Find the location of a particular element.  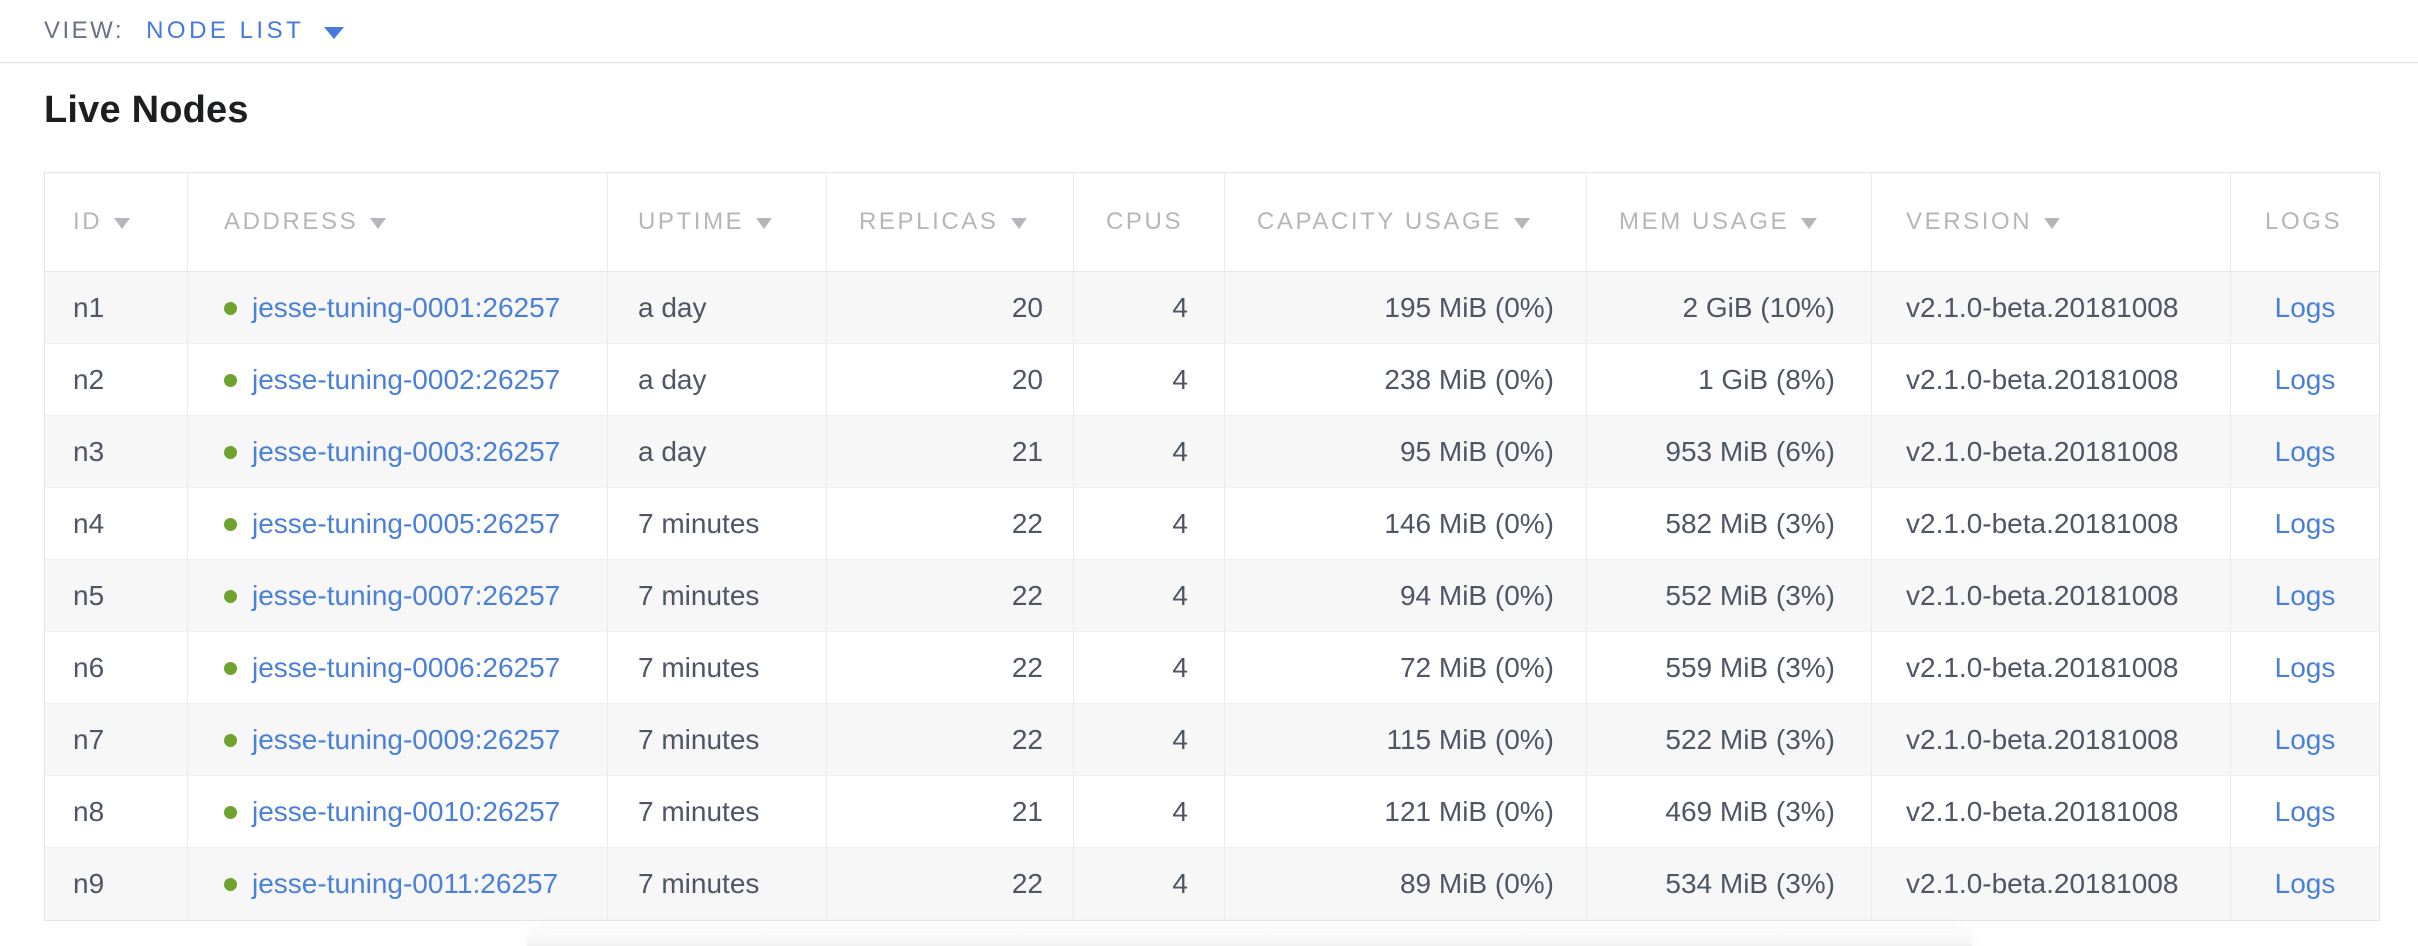

node-address-link: jesse-tuning-0010:26257 is located at coordinates (406, 811).